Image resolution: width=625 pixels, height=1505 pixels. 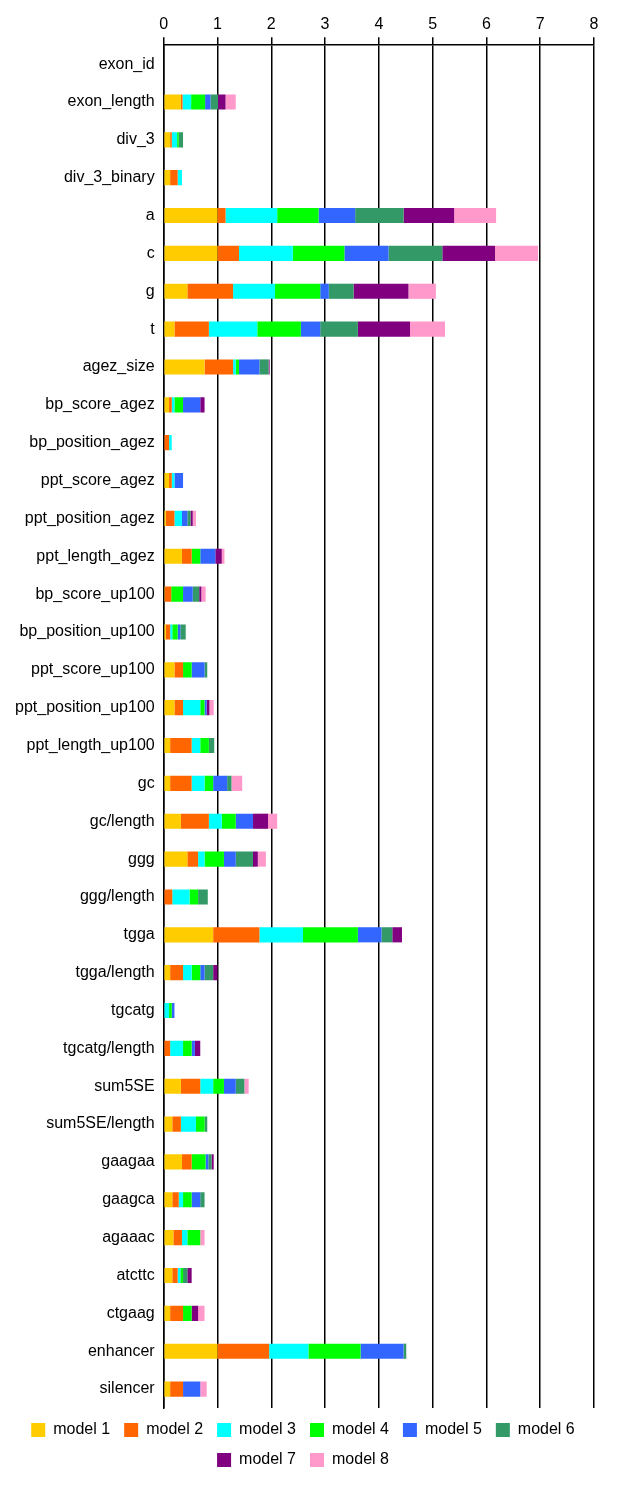 I want to click on x-tick-label: 6, so click(x=486, y=24).